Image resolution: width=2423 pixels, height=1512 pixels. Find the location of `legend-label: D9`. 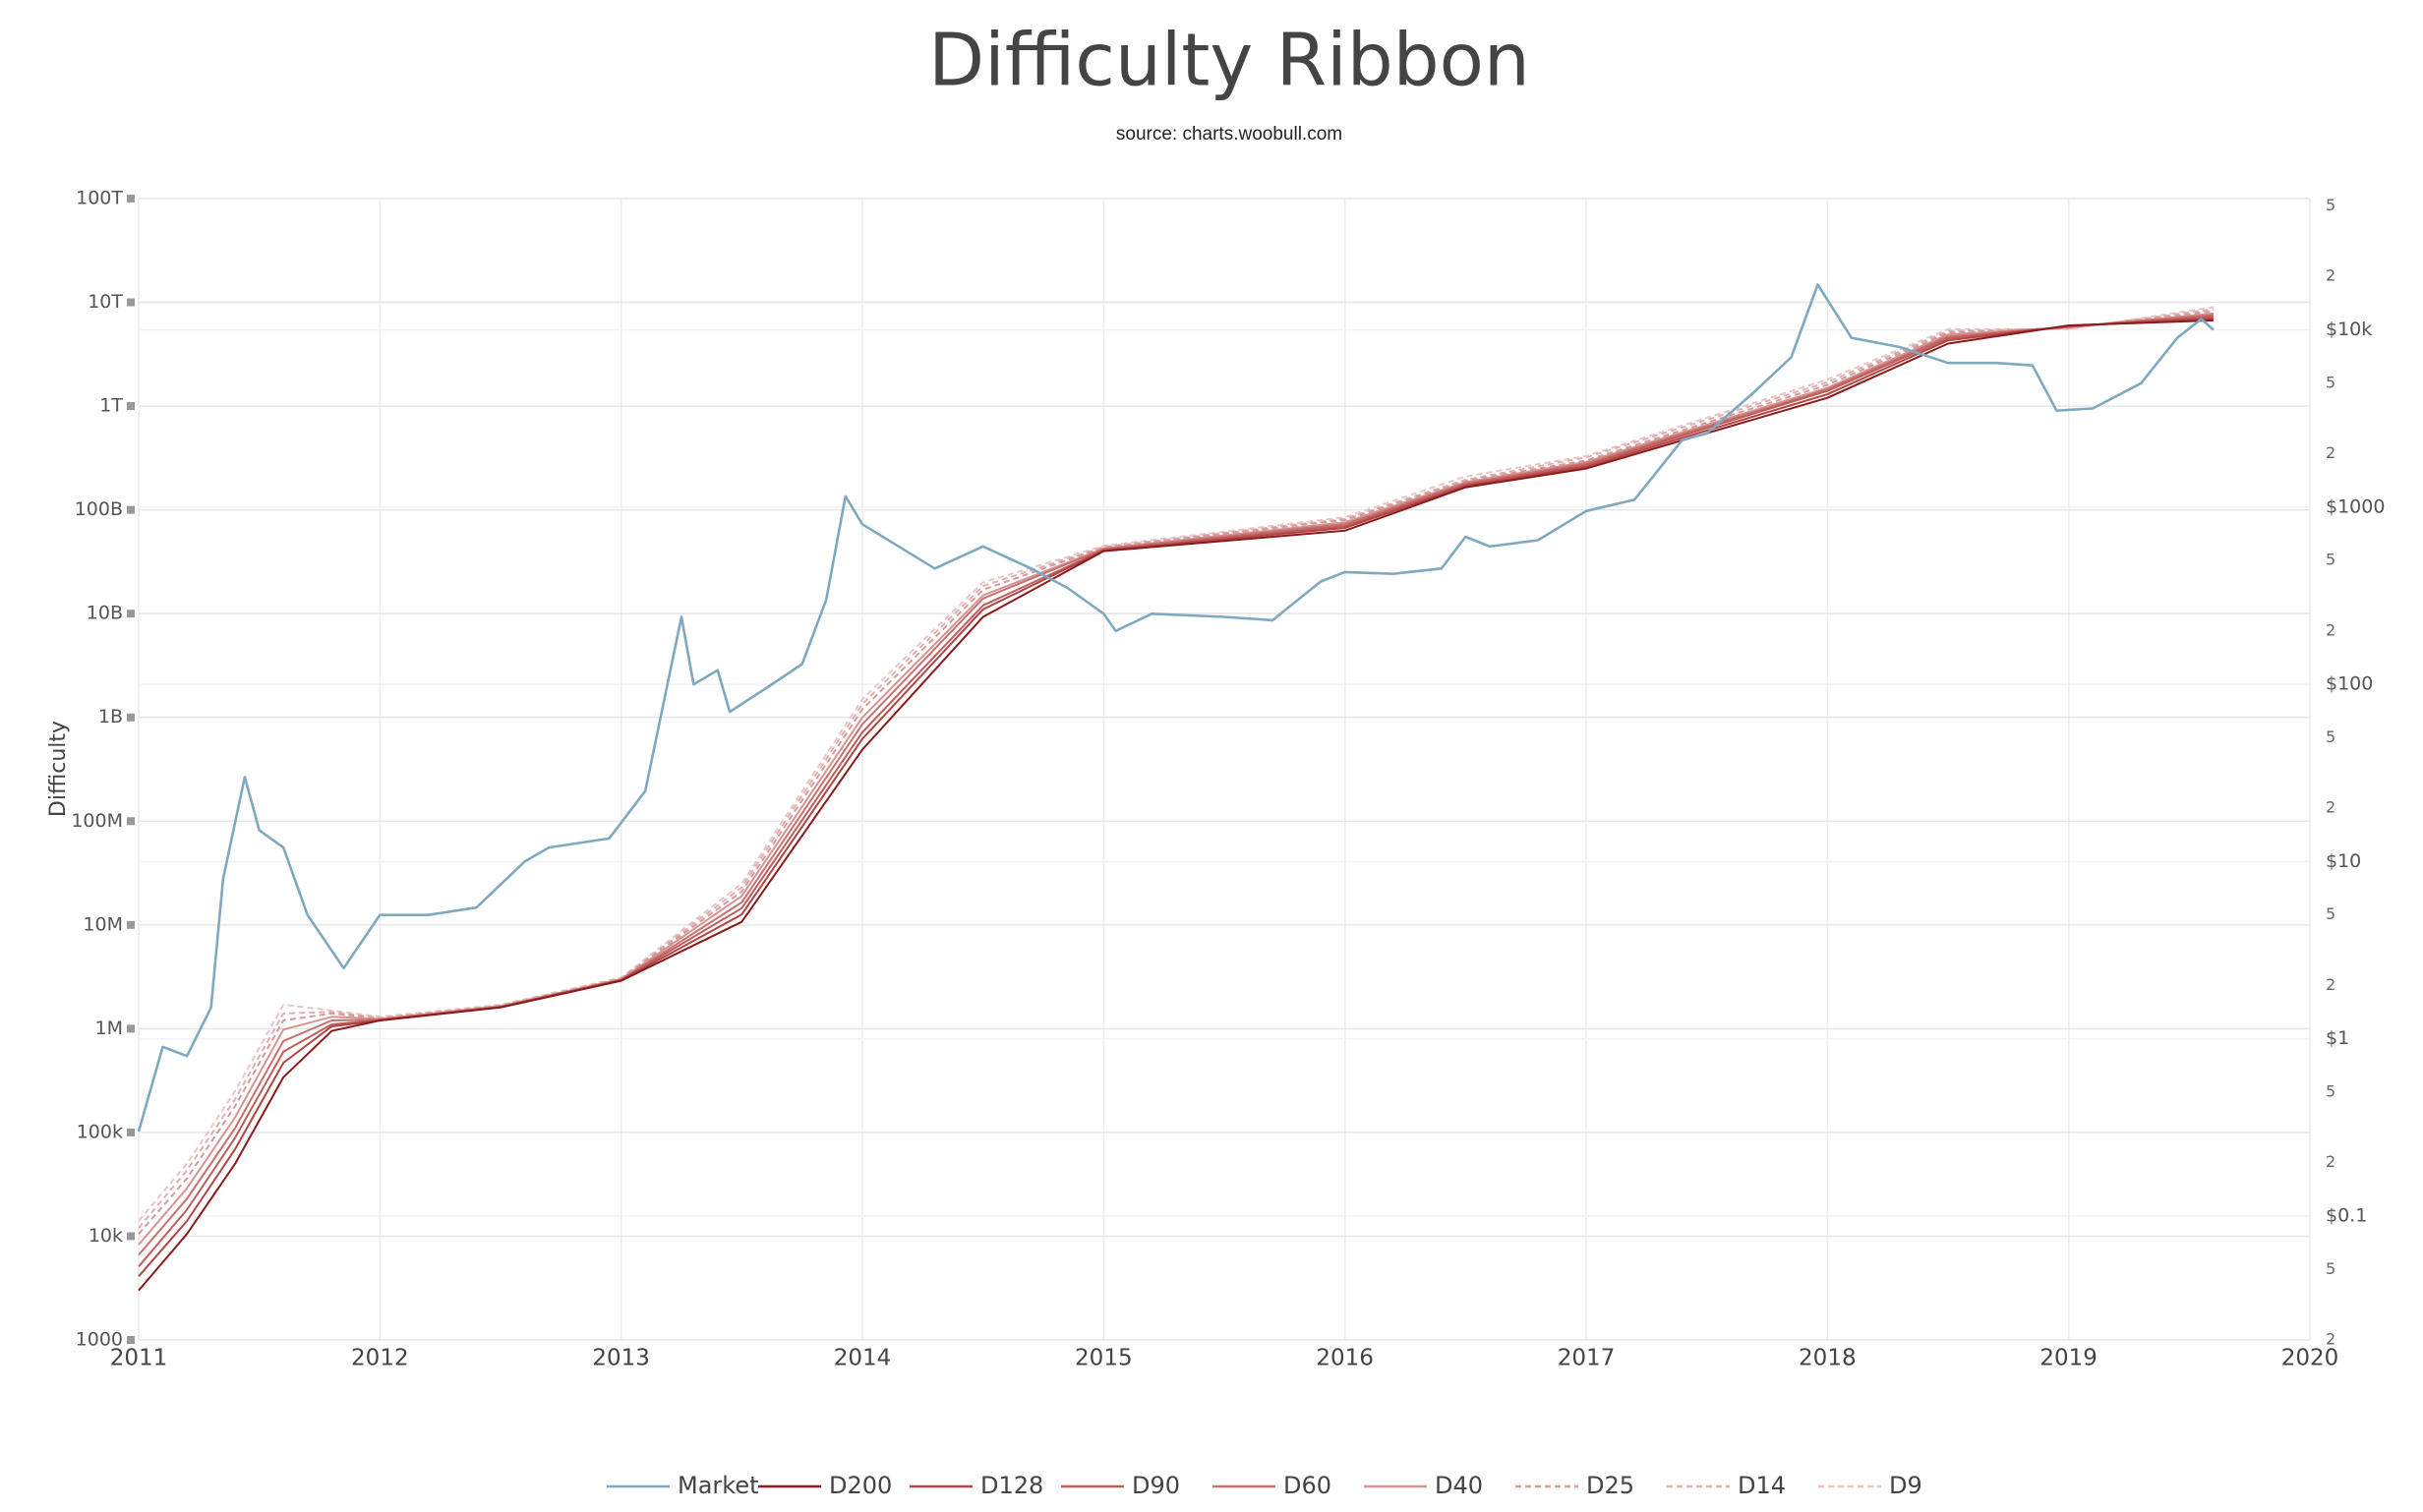

legend-label: D9 is located at coordinates (1905, 1485).